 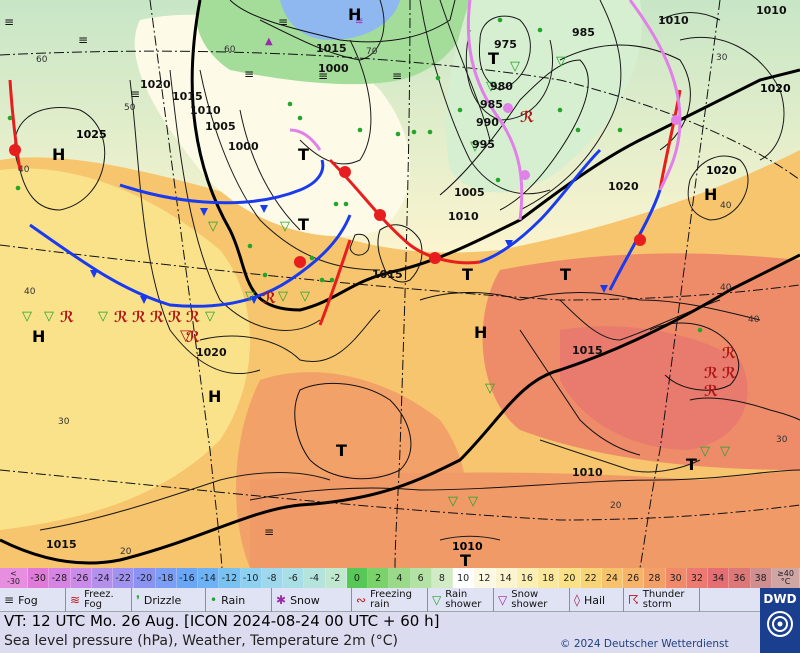 I want to click on freezing-fog-icon: ≋, so click(x=75, y=600).